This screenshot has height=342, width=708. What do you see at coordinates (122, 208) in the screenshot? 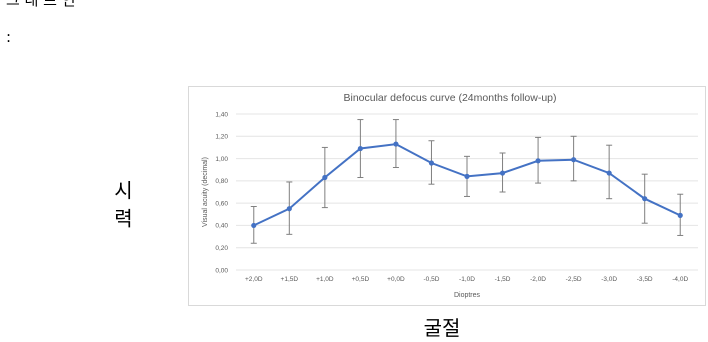
I see `y-axis-caption-korean: 시력` at bounding box center [122, 208].